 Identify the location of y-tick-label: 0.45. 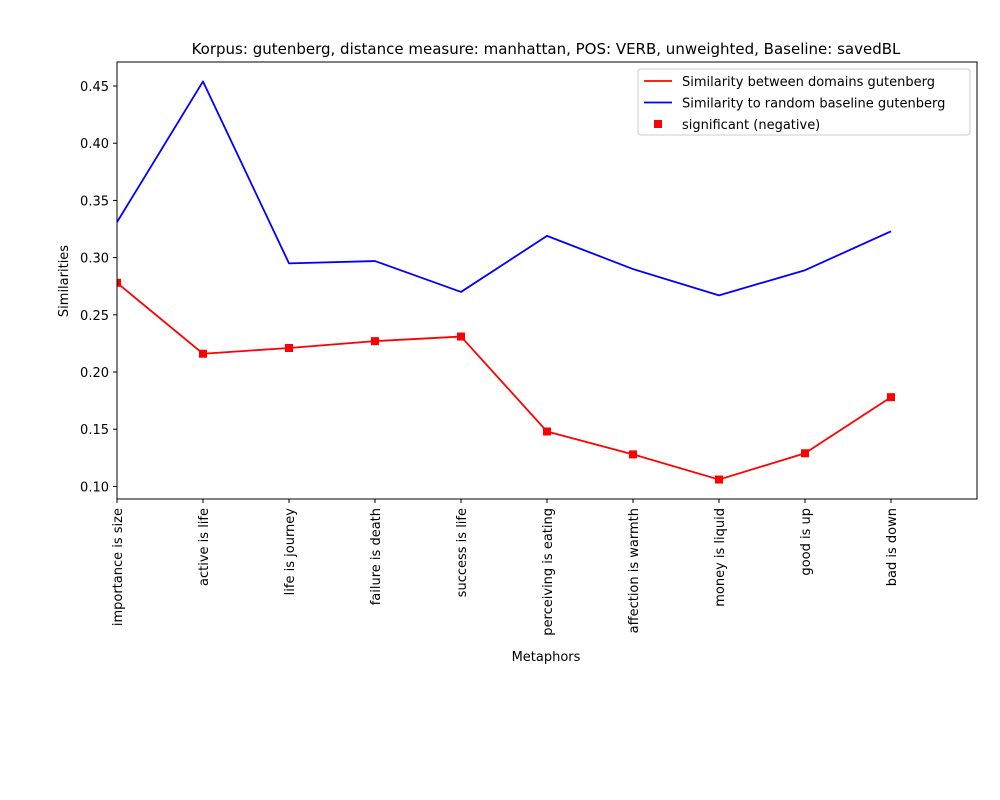
(94, 87).